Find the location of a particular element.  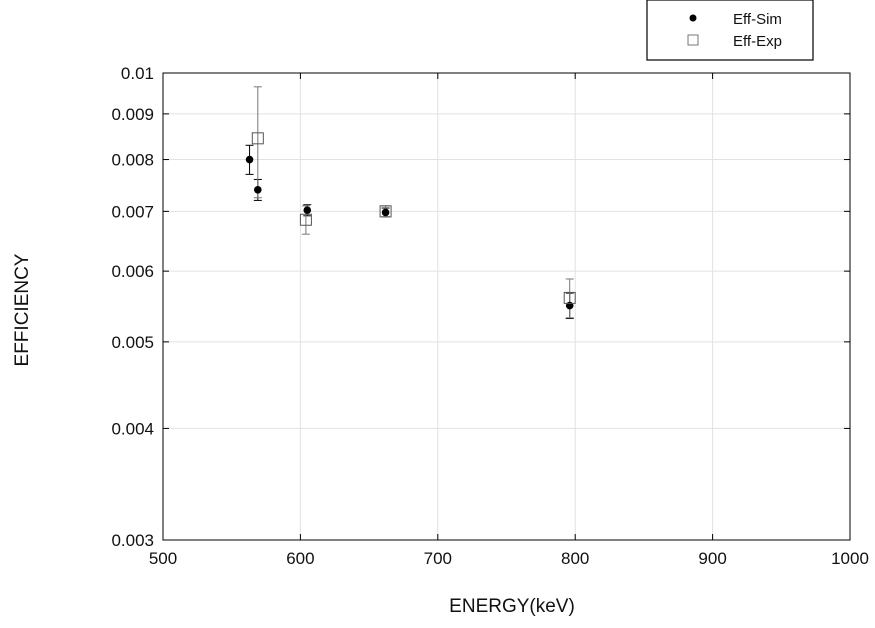

y-axis-title: EFFICIENCY is located at coordinates (22, 309).